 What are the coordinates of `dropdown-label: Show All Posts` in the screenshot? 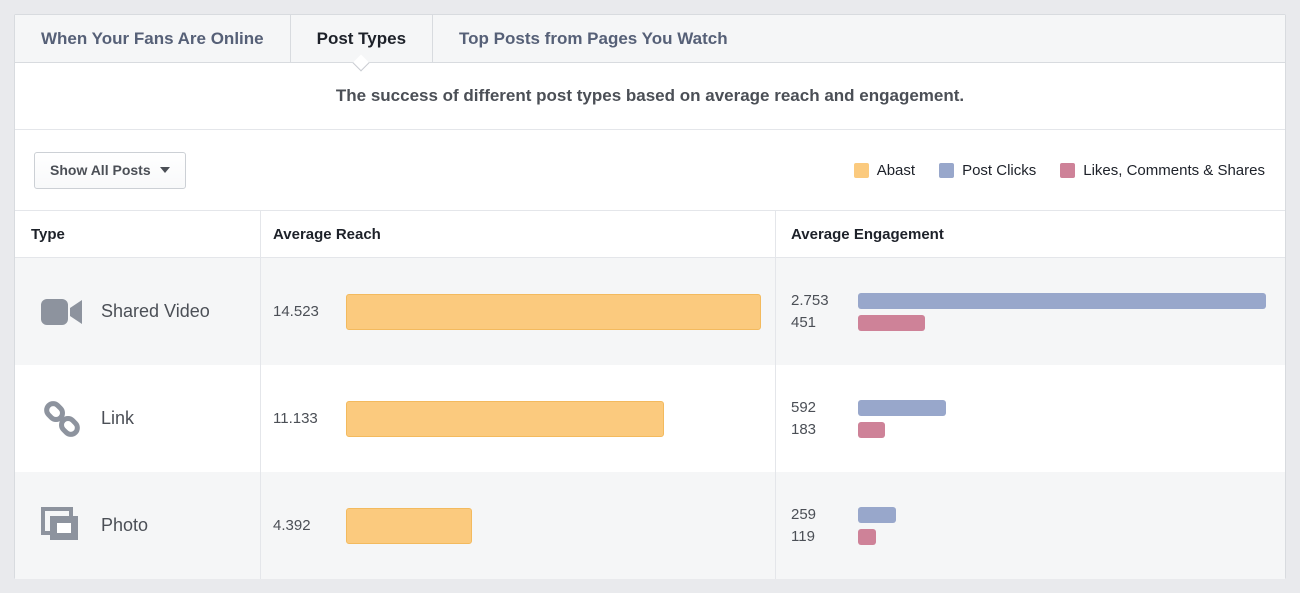 It's located at (100, 170).